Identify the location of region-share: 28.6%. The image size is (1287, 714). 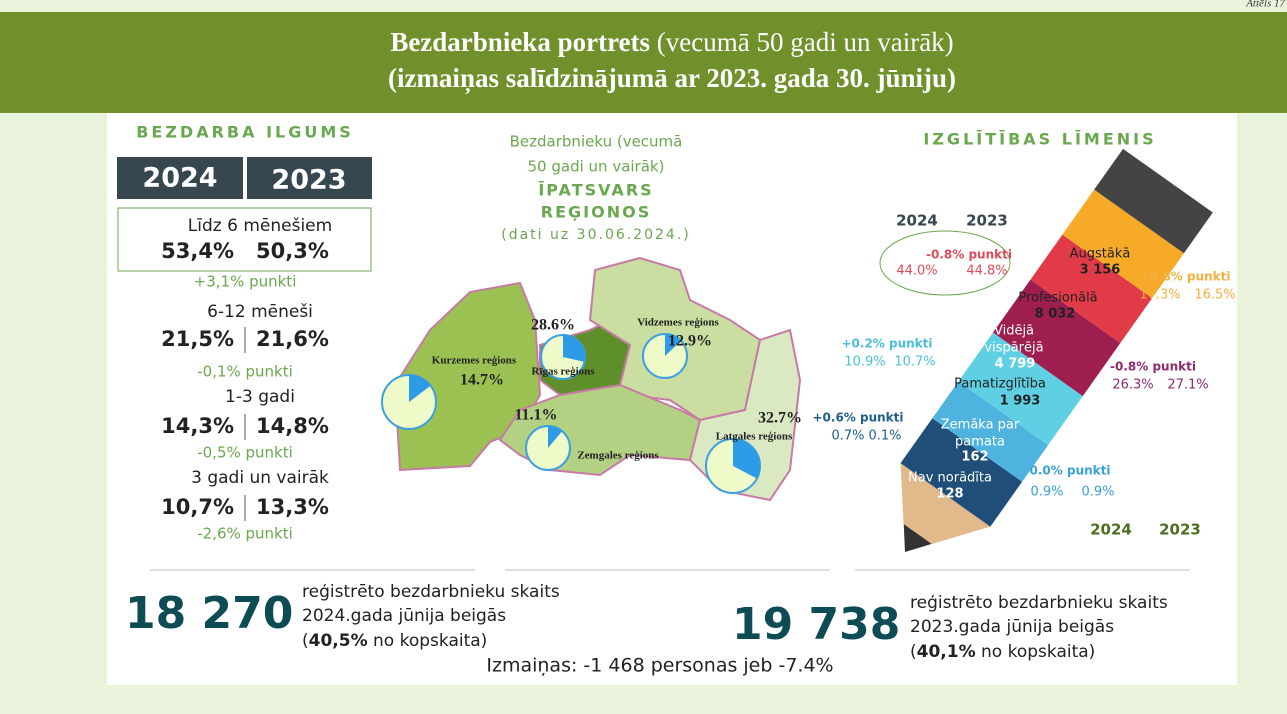
(553, 325).